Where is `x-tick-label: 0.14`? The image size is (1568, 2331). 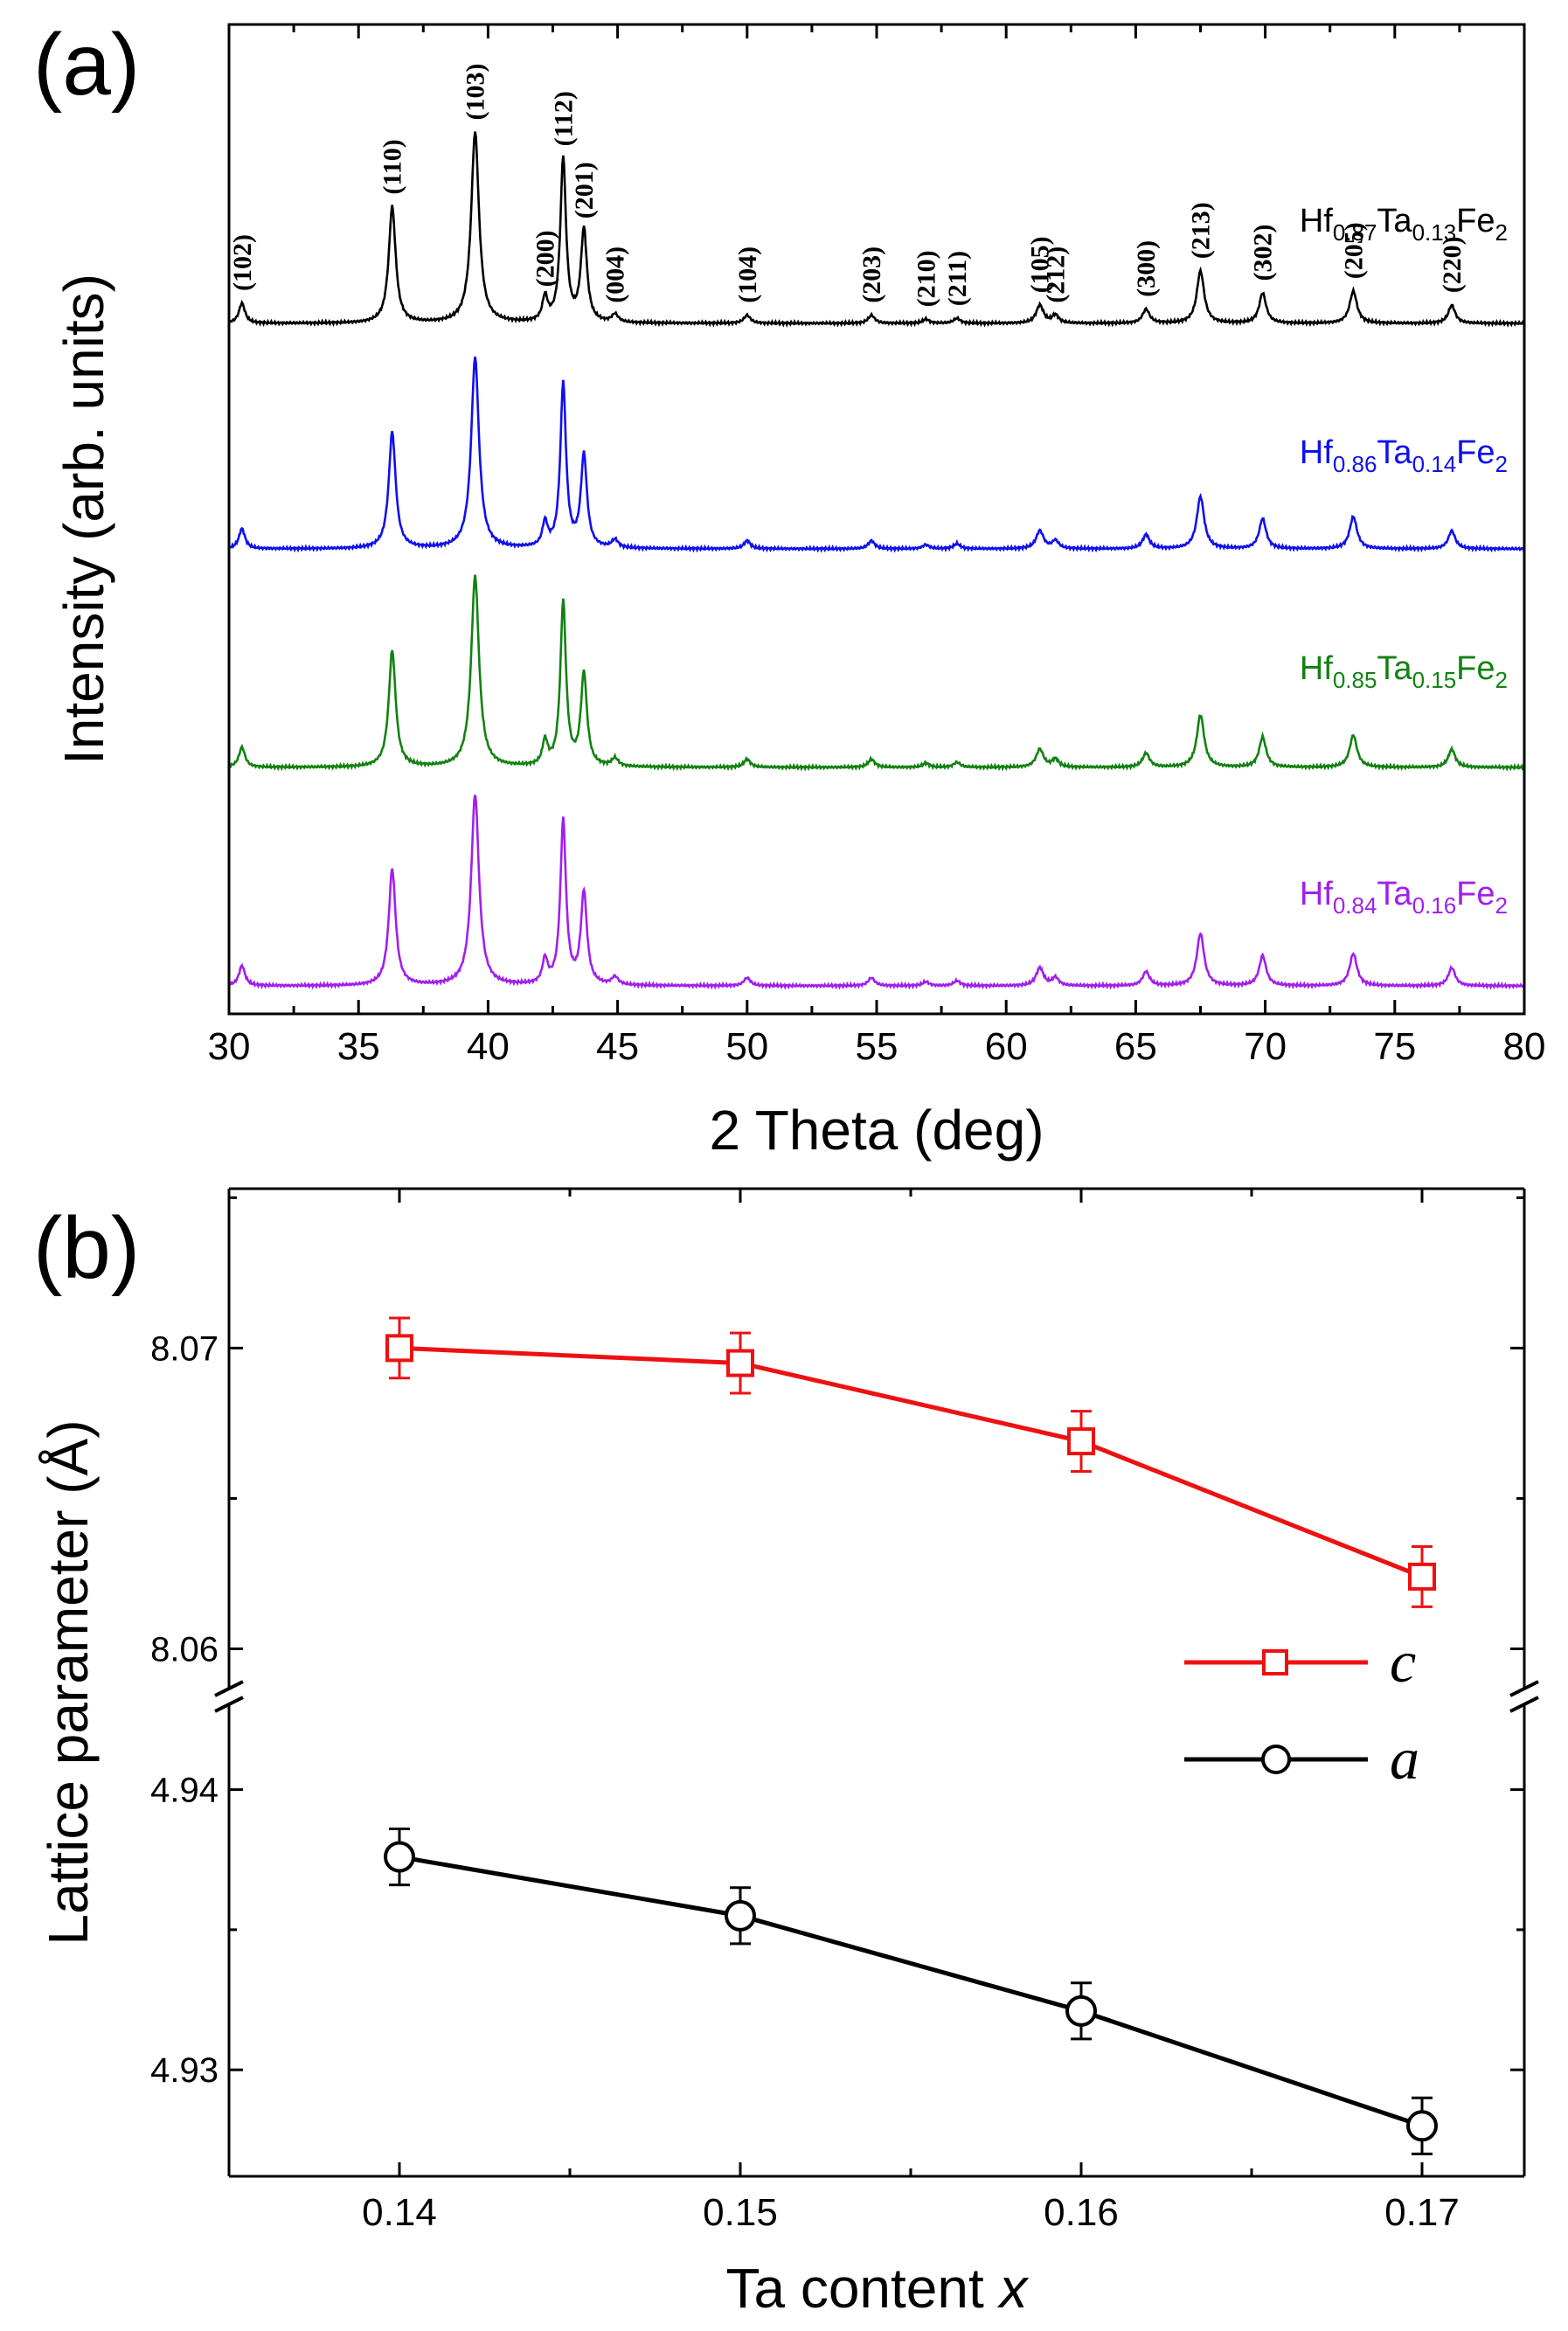
x-tick-label: 0.14 is located at coordinates (400, 2213).